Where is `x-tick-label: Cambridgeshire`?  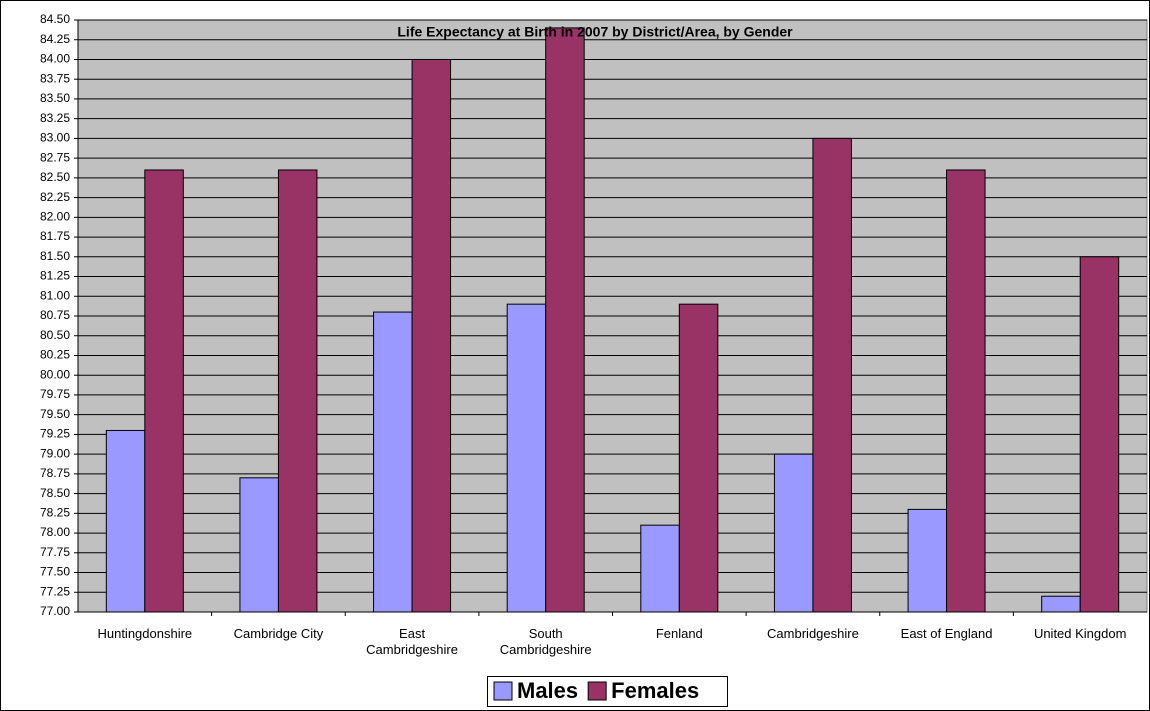
x-tick-label: Cambridgeshire is located at coordinates (813, 633).